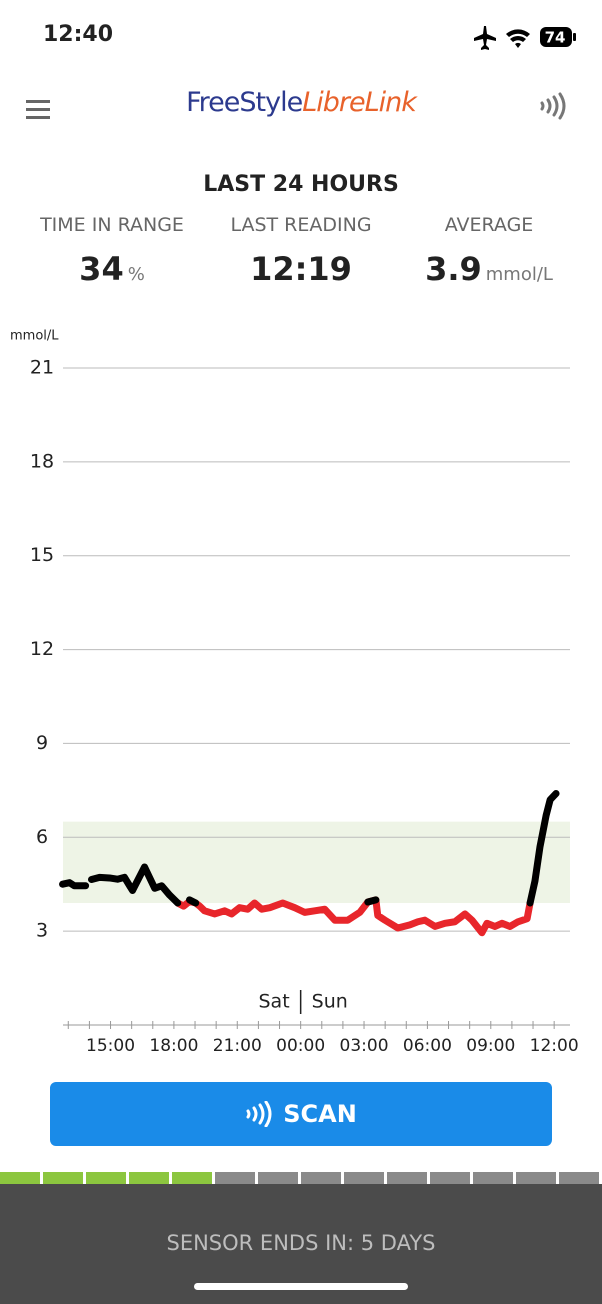 The width and height of the screenshot is (602, 1304). Describe the element at coordinates (320, 1114) in the screenshot. I see `scan-label: SCAN` at that location.